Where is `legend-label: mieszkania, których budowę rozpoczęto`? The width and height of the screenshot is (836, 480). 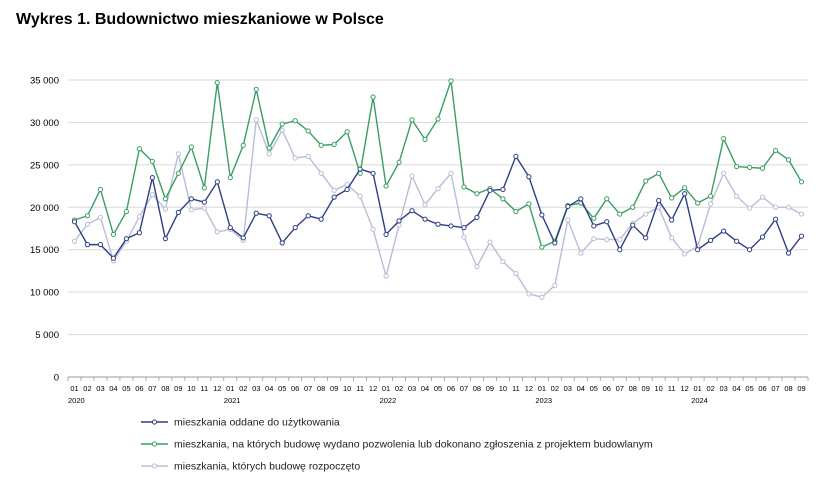
legend-label: mieszkania, których budowę rozpoczęto is located at coordinates (267, 467).